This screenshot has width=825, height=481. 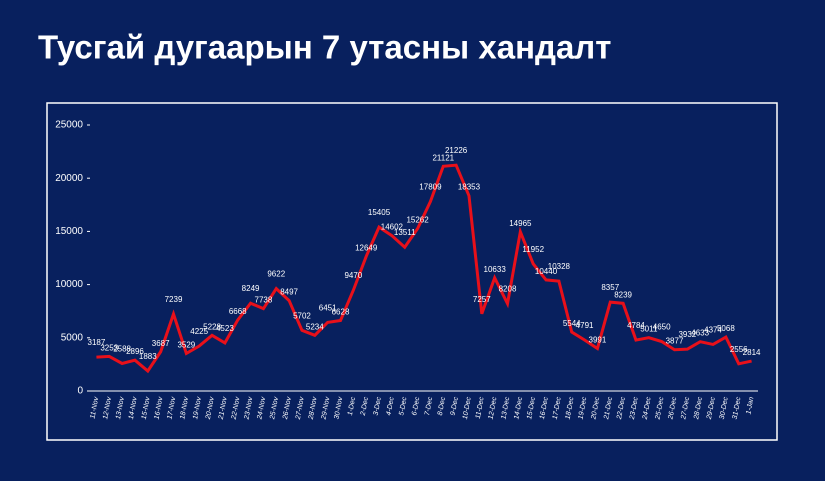 What do you see at coordinates (557, 408) in the screenshot?
I see `x-tick-label: 17-Dec` at bounding box center [557, 408].